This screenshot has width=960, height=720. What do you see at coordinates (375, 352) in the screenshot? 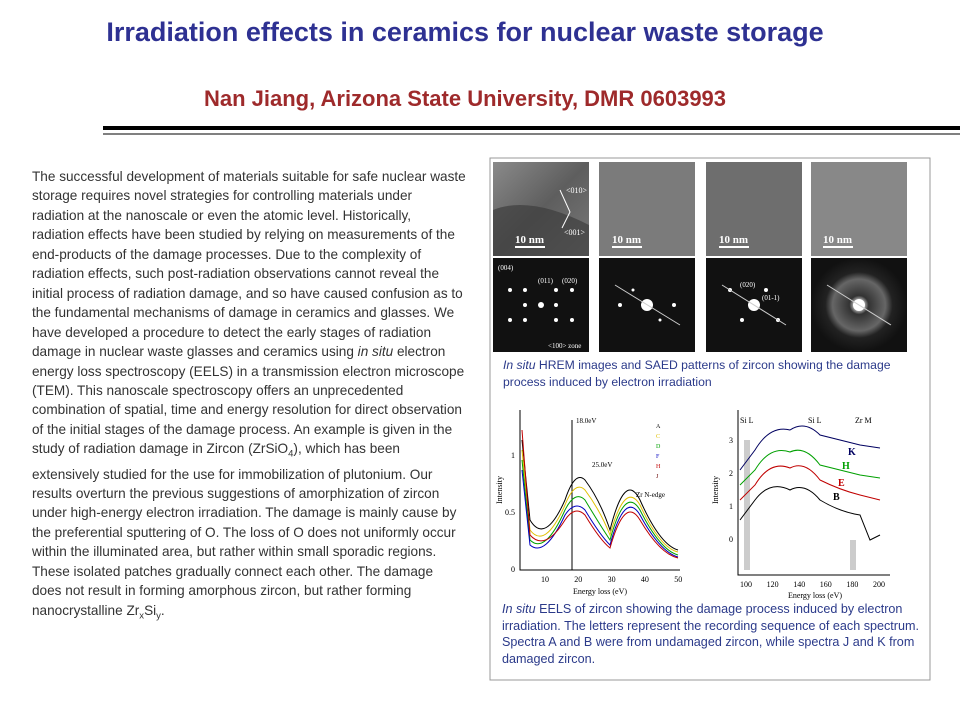
I see `text-run: in situ` at bounding box center [375, 352].